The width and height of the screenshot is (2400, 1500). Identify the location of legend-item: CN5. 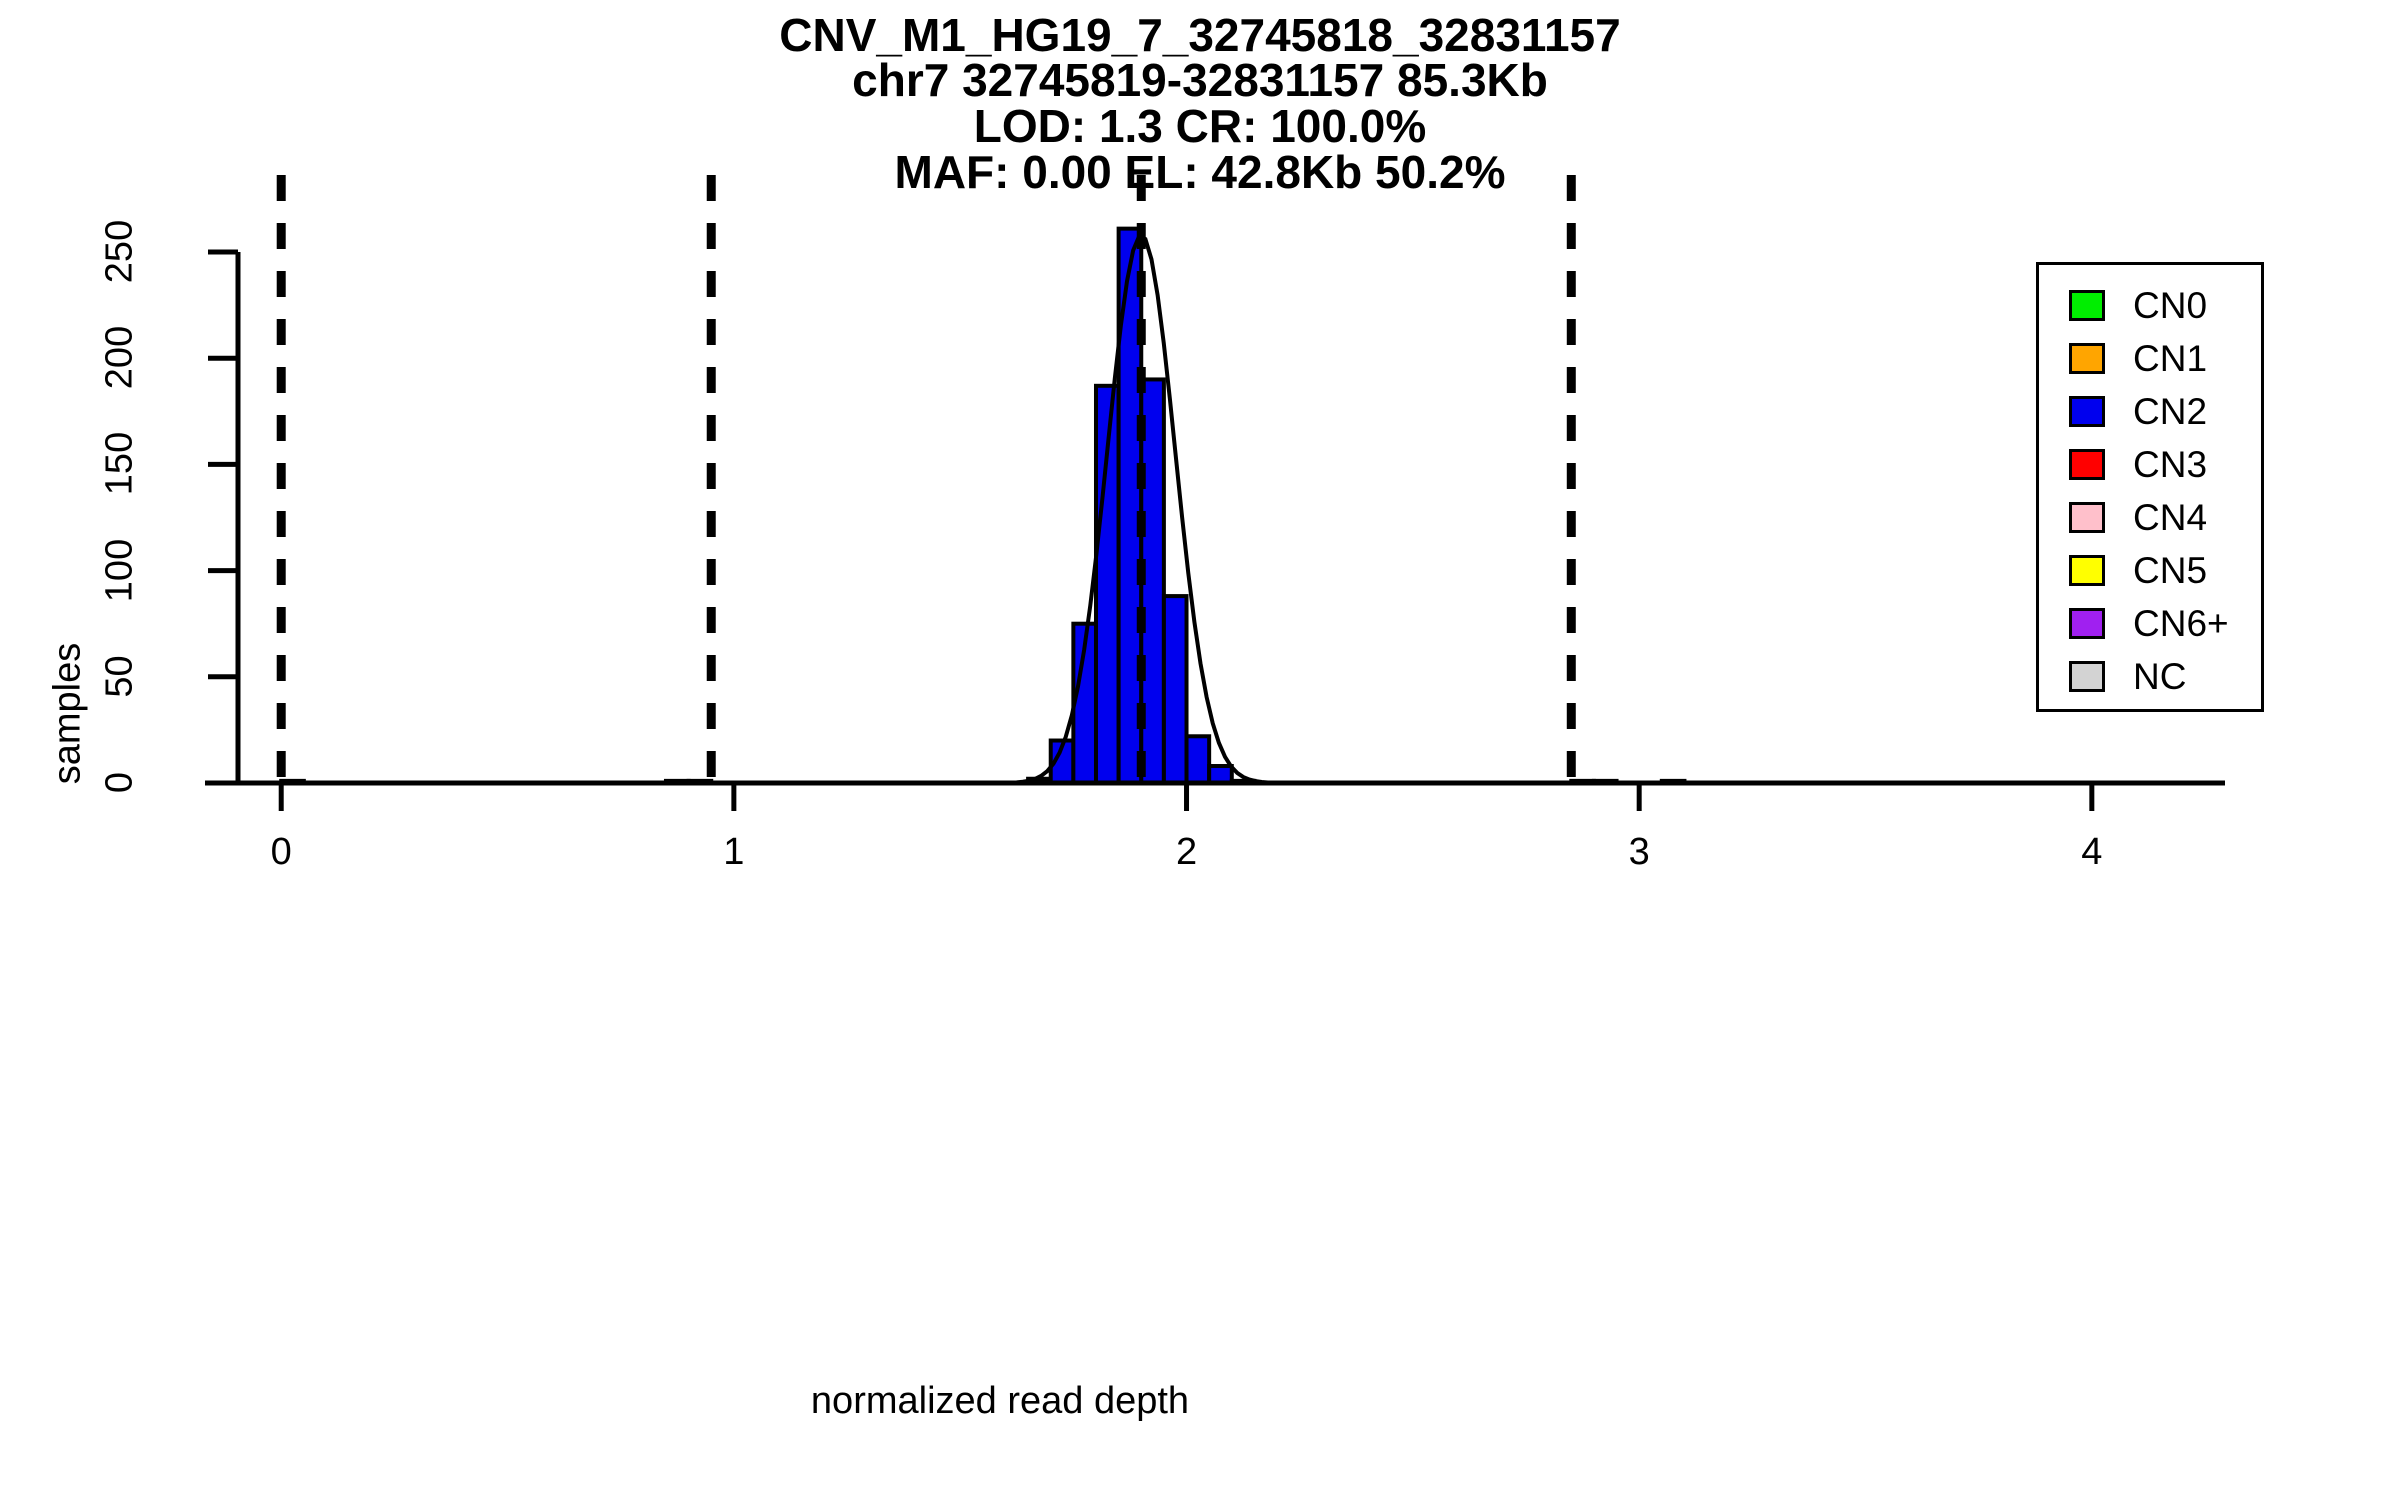
(2153, 570).